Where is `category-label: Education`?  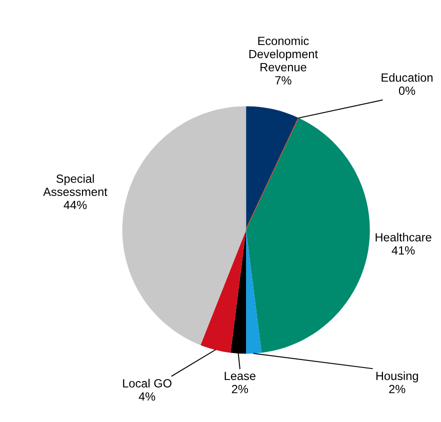 category-label: Education is located at coordinates (407, 77).